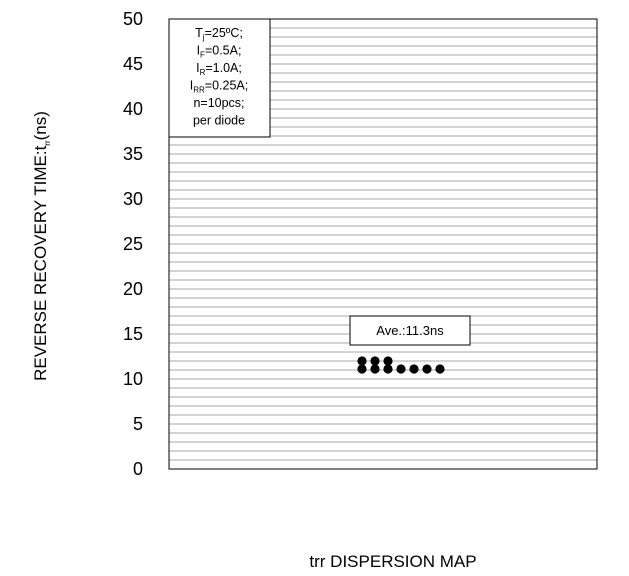  I want to click on y-axis-ticks: 0 5 10 15 20 25 30 35 40 45 50, so click(133, 244).